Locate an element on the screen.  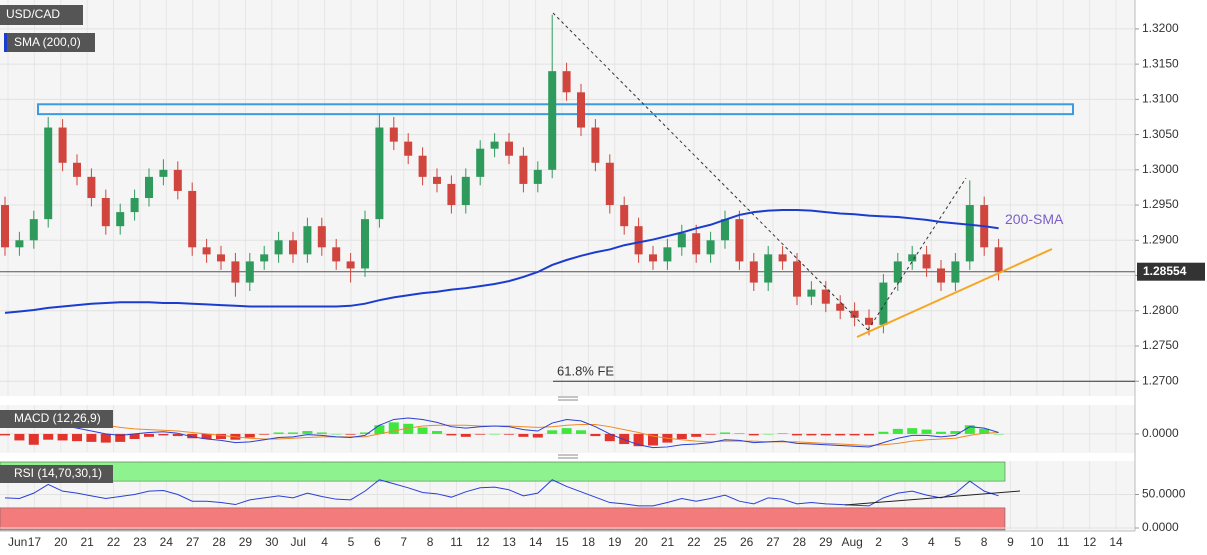
overbought-zone is located at coordinates (503, 471).